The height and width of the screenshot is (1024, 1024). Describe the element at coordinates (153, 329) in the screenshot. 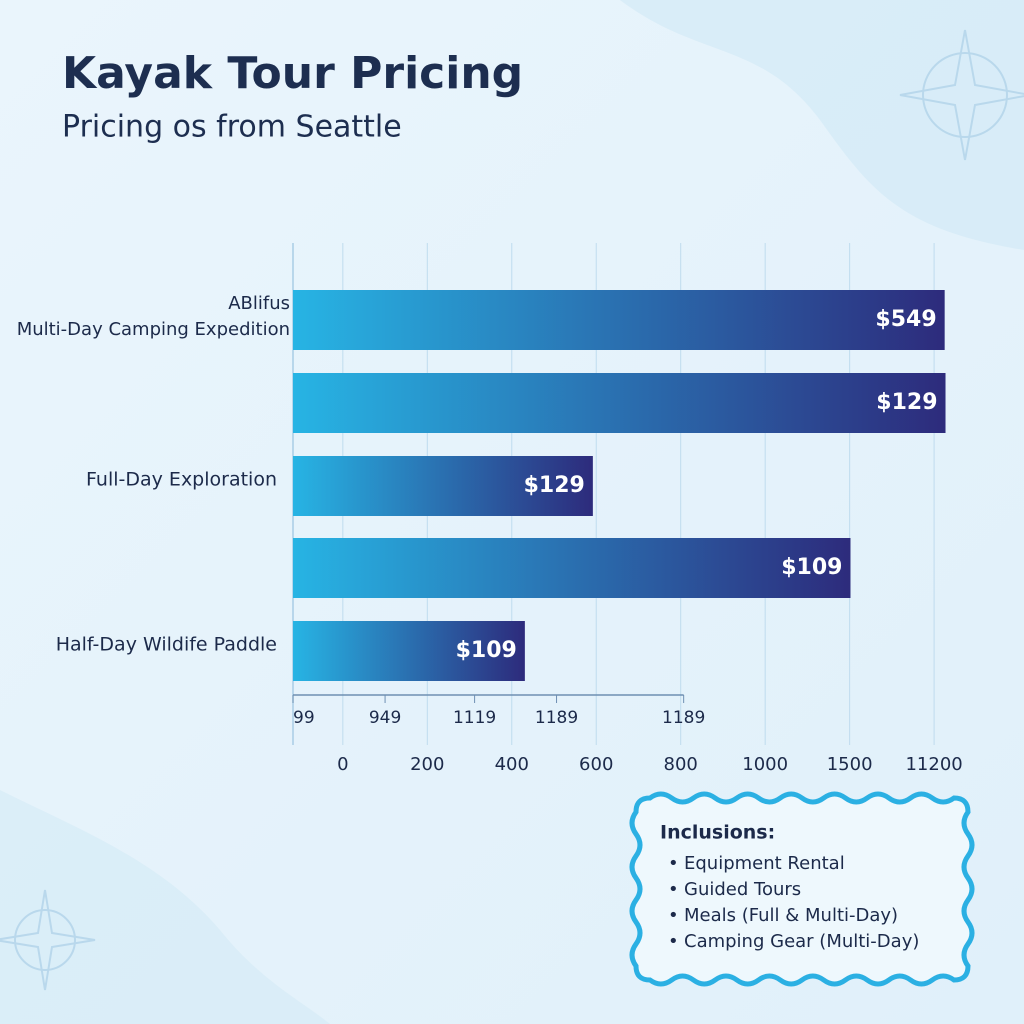

I see `y-tick-label: Multi-Day Camping Expedition` at that location.